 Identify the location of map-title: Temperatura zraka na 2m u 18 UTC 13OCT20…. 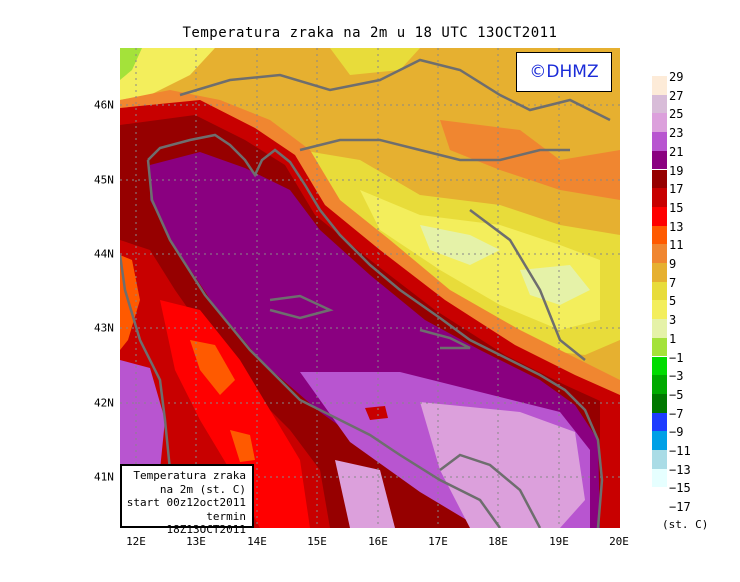
(370, 33).